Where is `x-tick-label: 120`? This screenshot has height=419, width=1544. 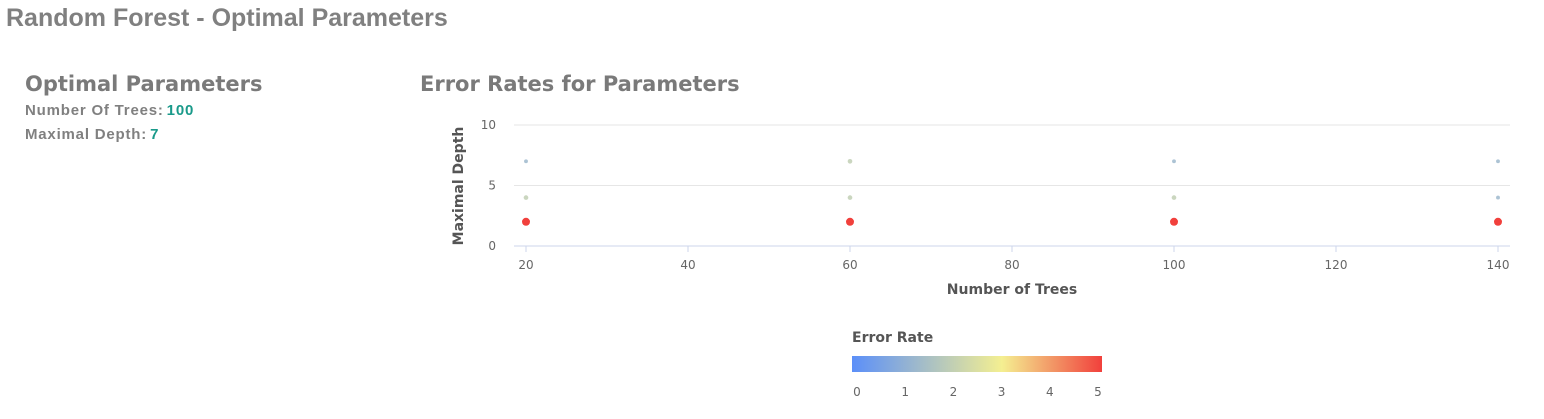 x-tick-label: 120 is located at coordinates (1336, 265).